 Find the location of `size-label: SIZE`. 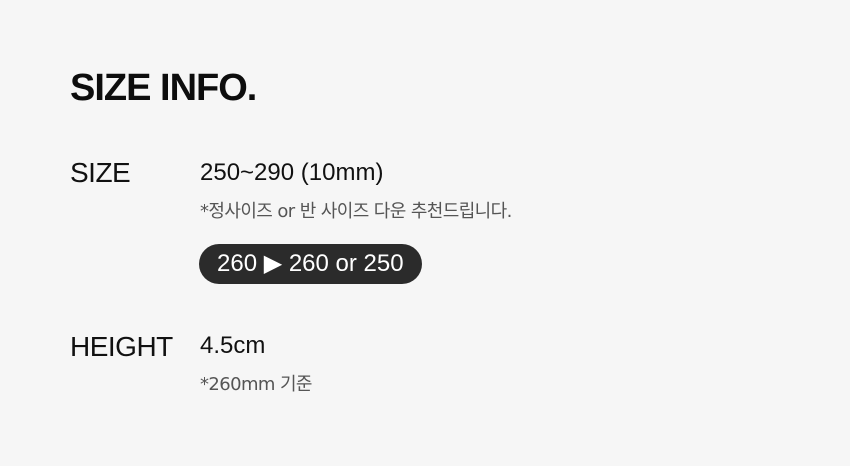

size-label: SIZE is located at coordinates (100, 172).